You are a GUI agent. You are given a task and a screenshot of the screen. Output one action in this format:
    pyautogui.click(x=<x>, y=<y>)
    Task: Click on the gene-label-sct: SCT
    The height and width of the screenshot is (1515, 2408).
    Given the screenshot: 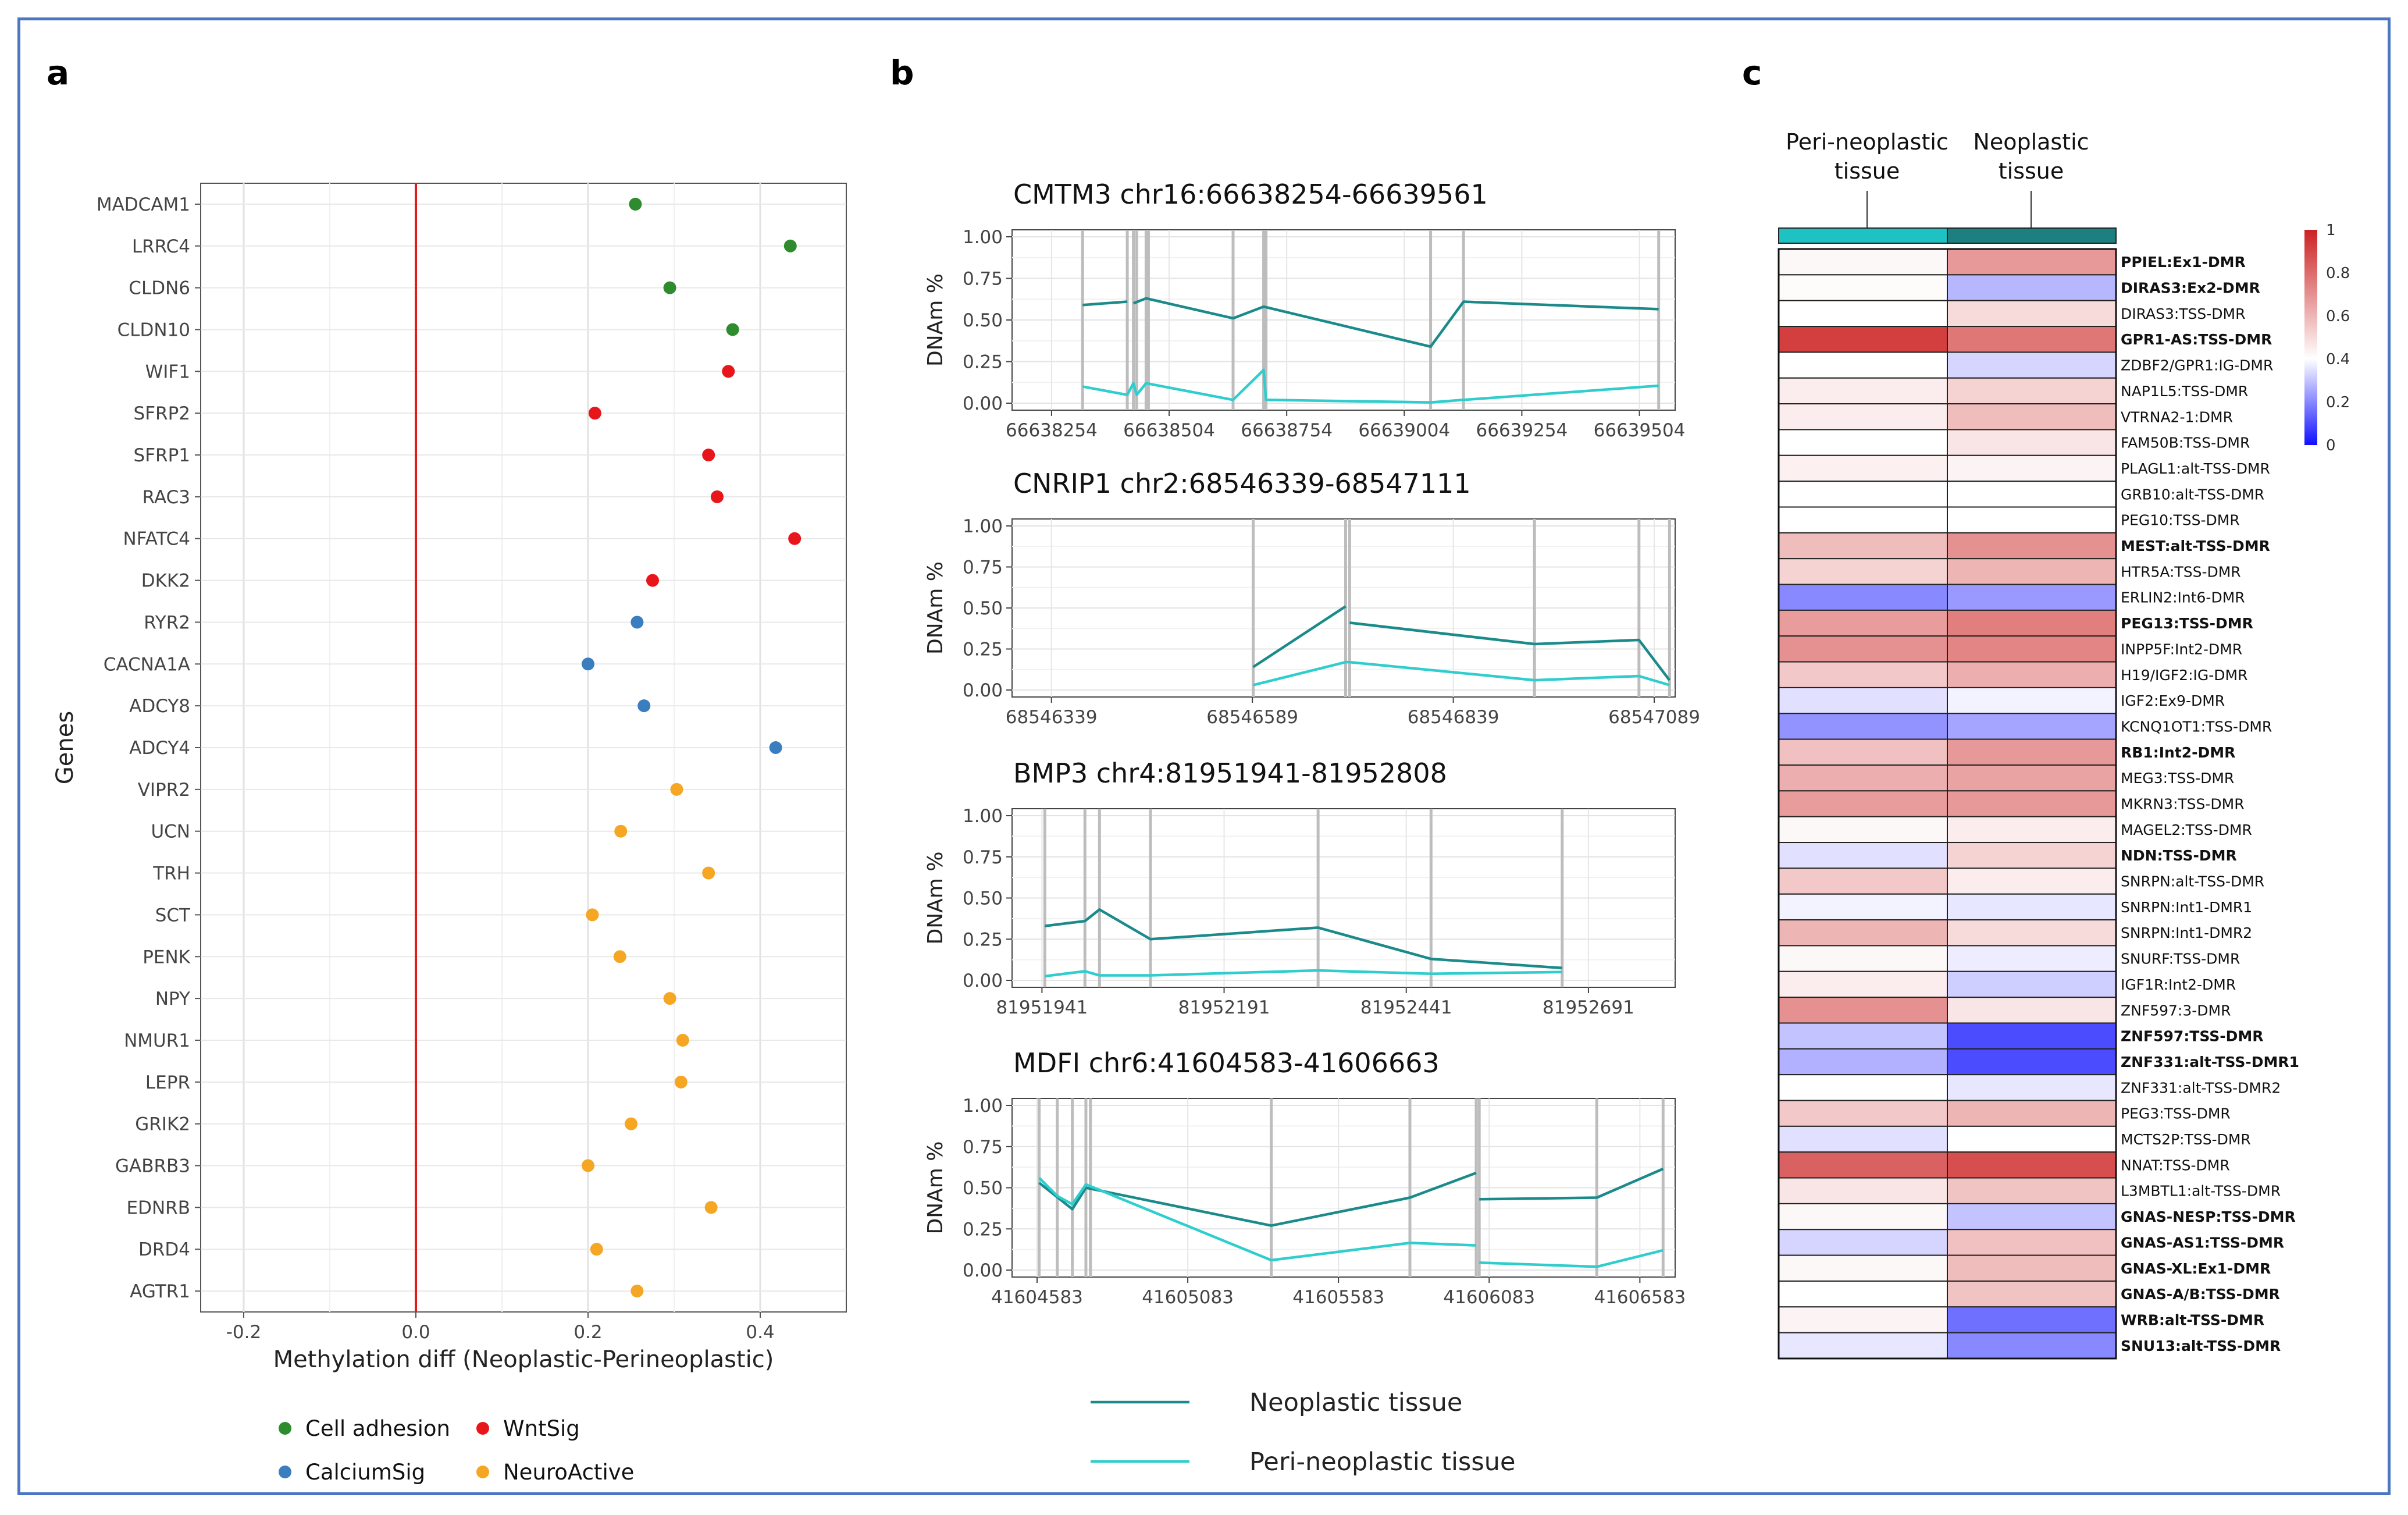 What is the action you would take?
    pyautogui.click(x=173, y=915)
    